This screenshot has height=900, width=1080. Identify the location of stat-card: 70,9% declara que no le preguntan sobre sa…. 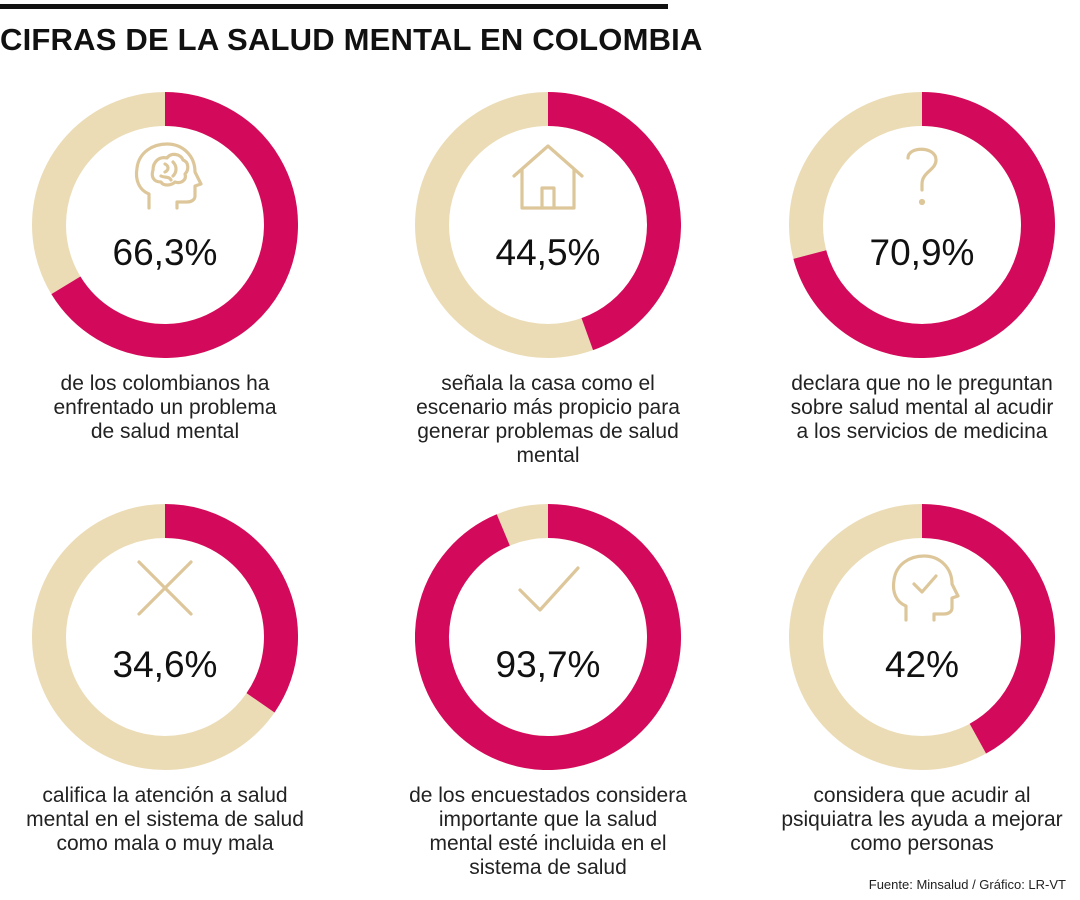
(918, 287).